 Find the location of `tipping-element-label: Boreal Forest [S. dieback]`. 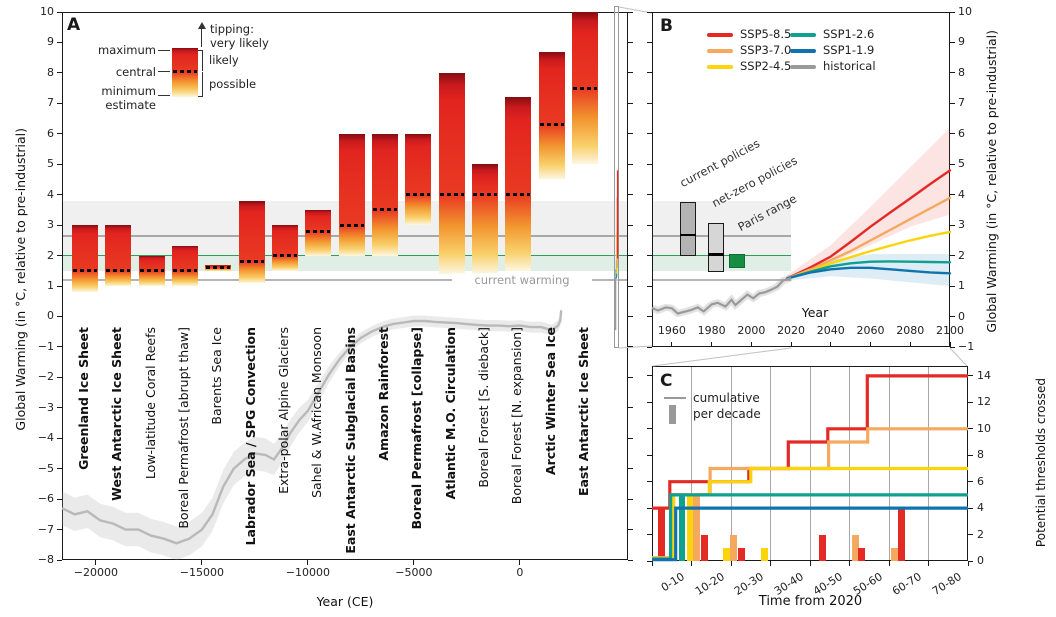

tipping-element-label: Boreal Forest [S. dieback] is located at coordinates (483, 407).